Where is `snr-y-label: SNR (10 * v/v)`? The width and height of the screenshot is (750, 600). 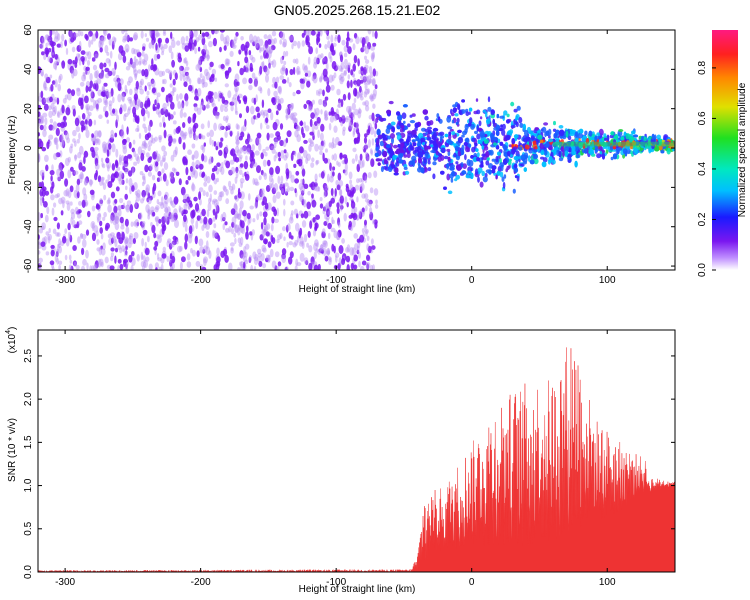
snr-y-label: SNR (10 * v/v) is located at coordinates (12, 450).